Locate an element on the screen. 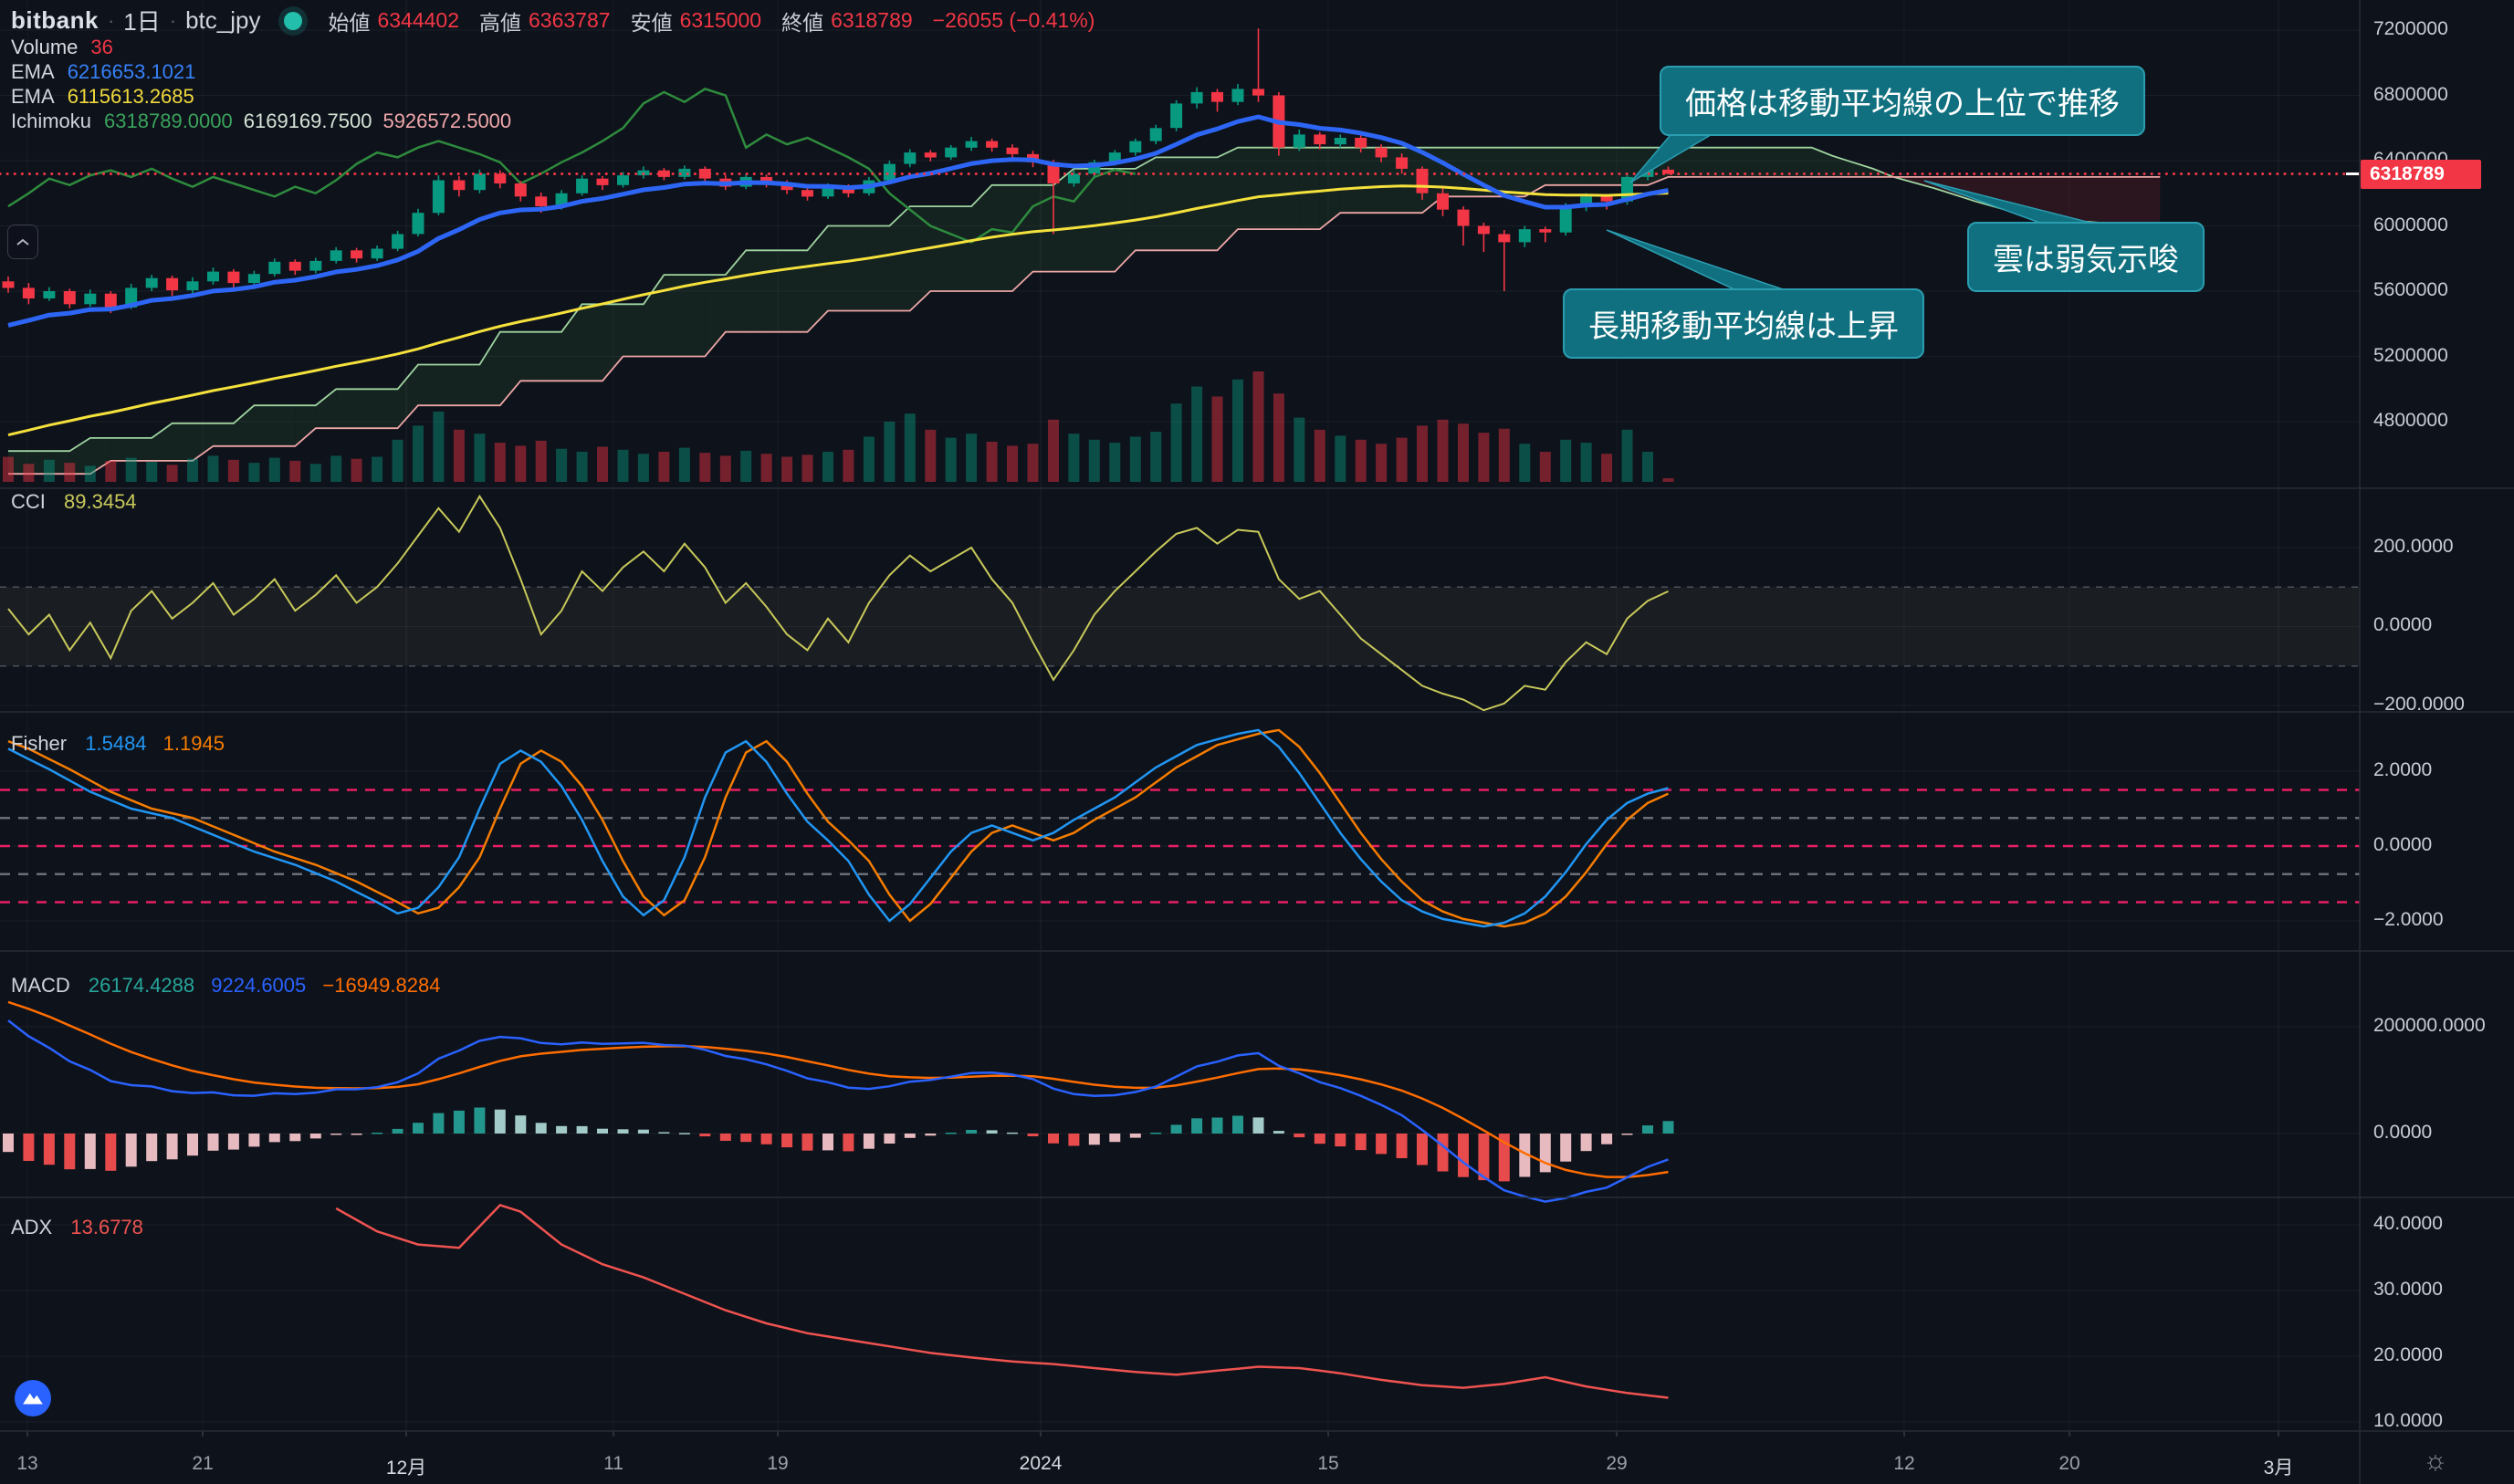 This screenshot has width=2514, height=1484. time-axis-label: 15 is located at coordinates (1328, 1463).